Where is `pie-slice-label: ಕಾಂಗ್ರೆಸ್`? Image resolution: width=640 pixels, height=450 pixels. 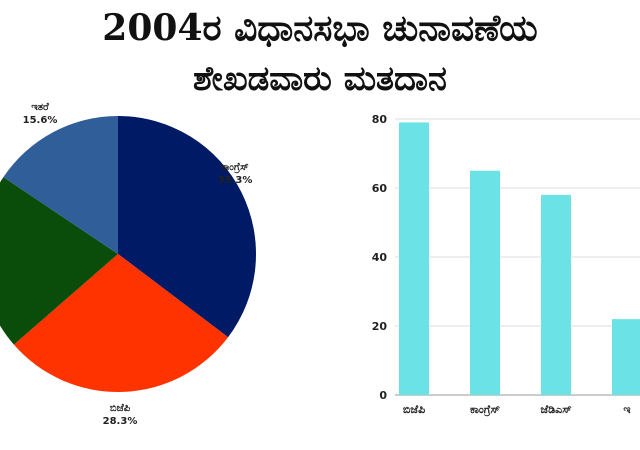 pie-slice-label: ಕಾಂಗ್ರೆಸ್ is located at coordinates (234, 168).